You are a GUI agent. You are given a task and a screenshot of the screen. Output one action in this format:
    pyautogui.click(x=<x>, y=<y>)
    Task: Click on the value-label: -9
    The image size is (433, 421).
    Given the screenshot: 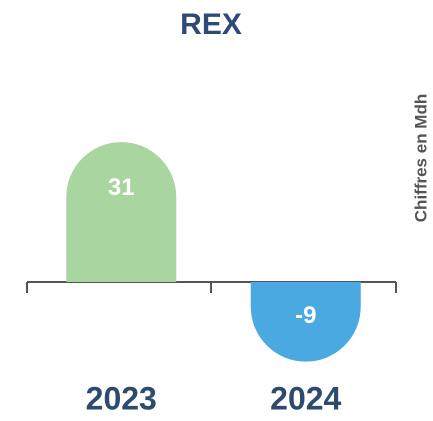 What is the action you would take?
    pyautogui.click(x=305, y=315)
    